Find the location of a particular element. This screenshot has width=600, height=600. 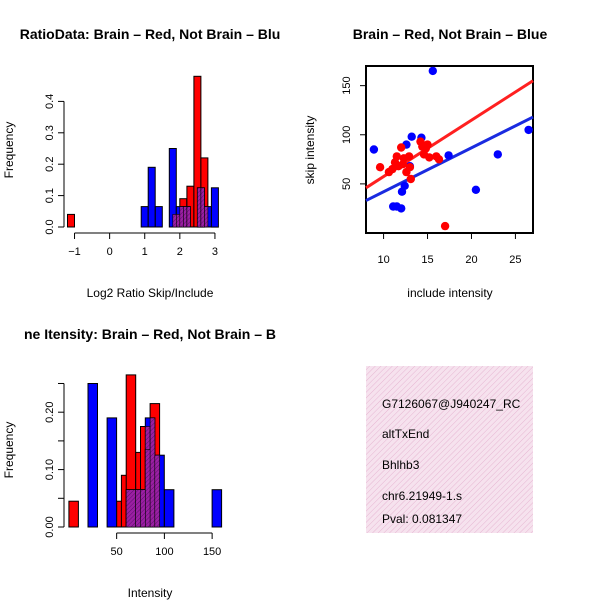

regression-lines is located at coordinates (449, 140).